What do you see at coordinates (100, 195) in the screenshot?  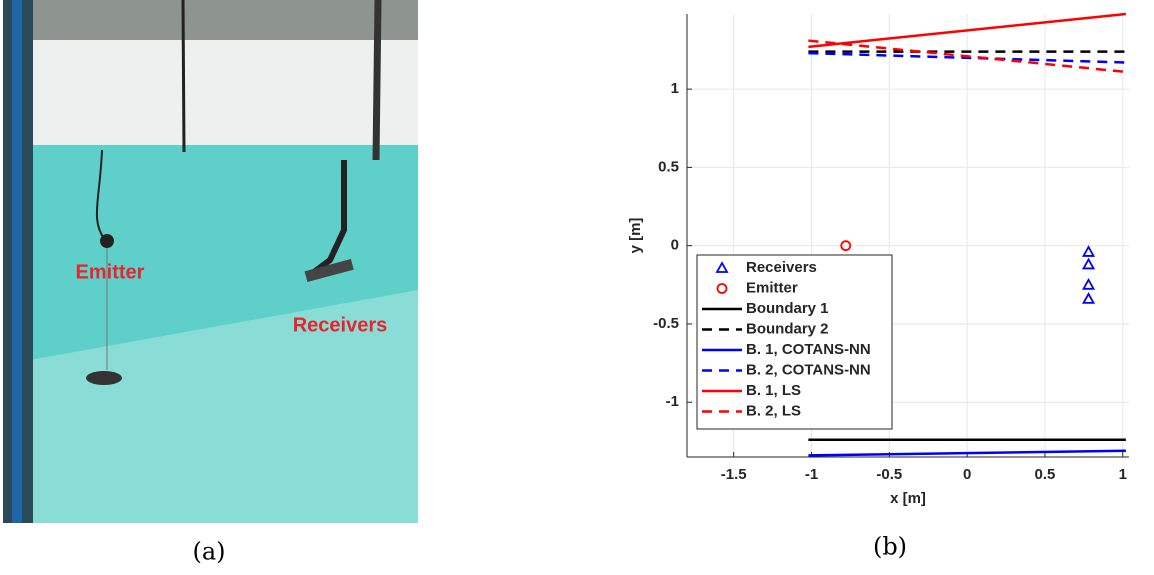 I see `emitter-cable` at bounding box center [100, 195].